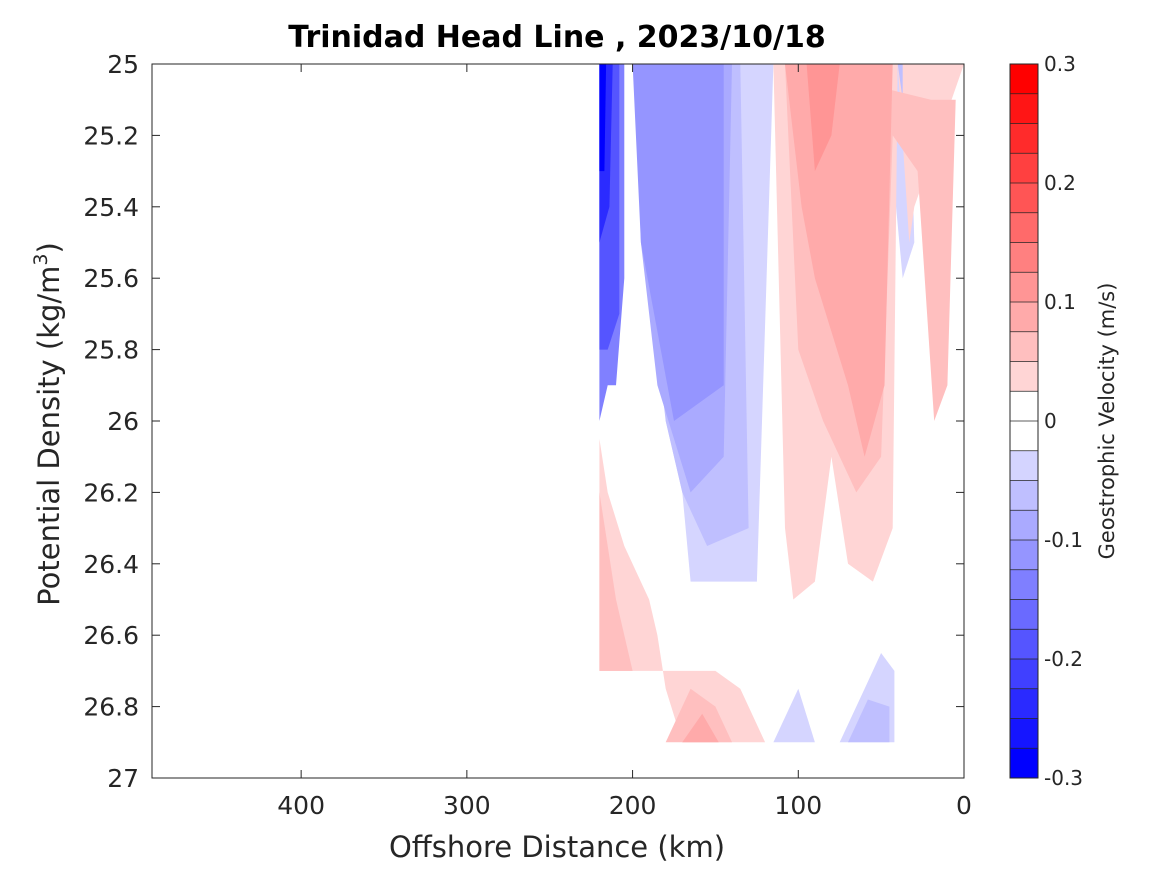 The width and height of the screenshot is (1167, 875). Describe the element at coordinates (633, 805) in the screenshot. I see `x-tick-label: 200` at that location.